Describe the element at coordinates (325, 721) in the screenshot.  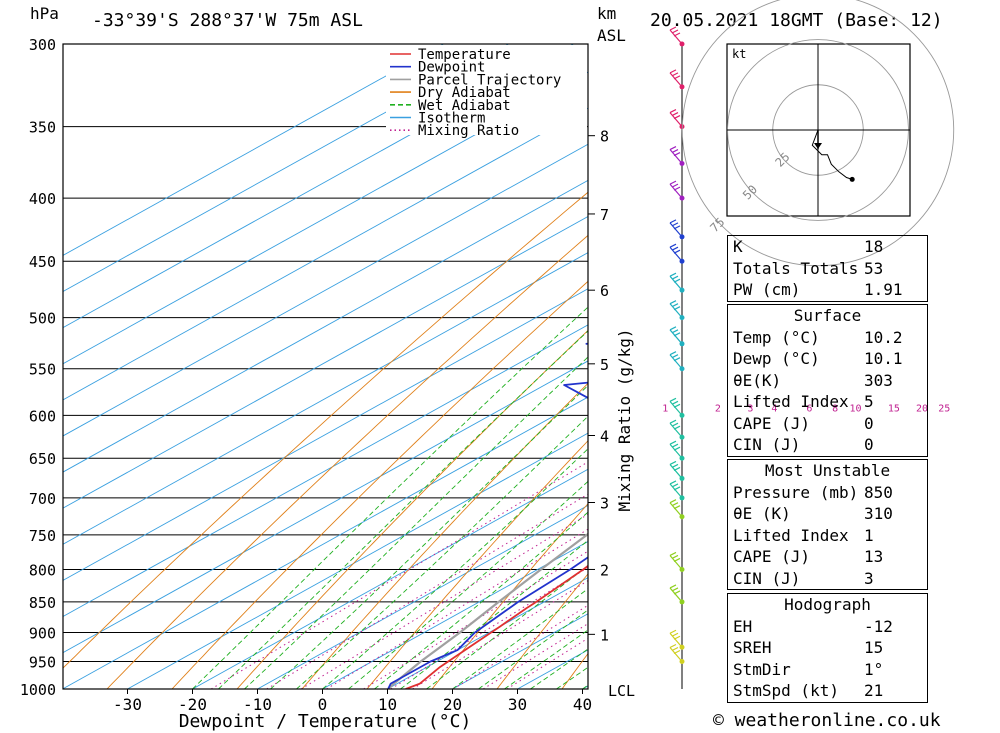
I see `x-axis-label: Dewpoint / Temperature (°C)` at that location.